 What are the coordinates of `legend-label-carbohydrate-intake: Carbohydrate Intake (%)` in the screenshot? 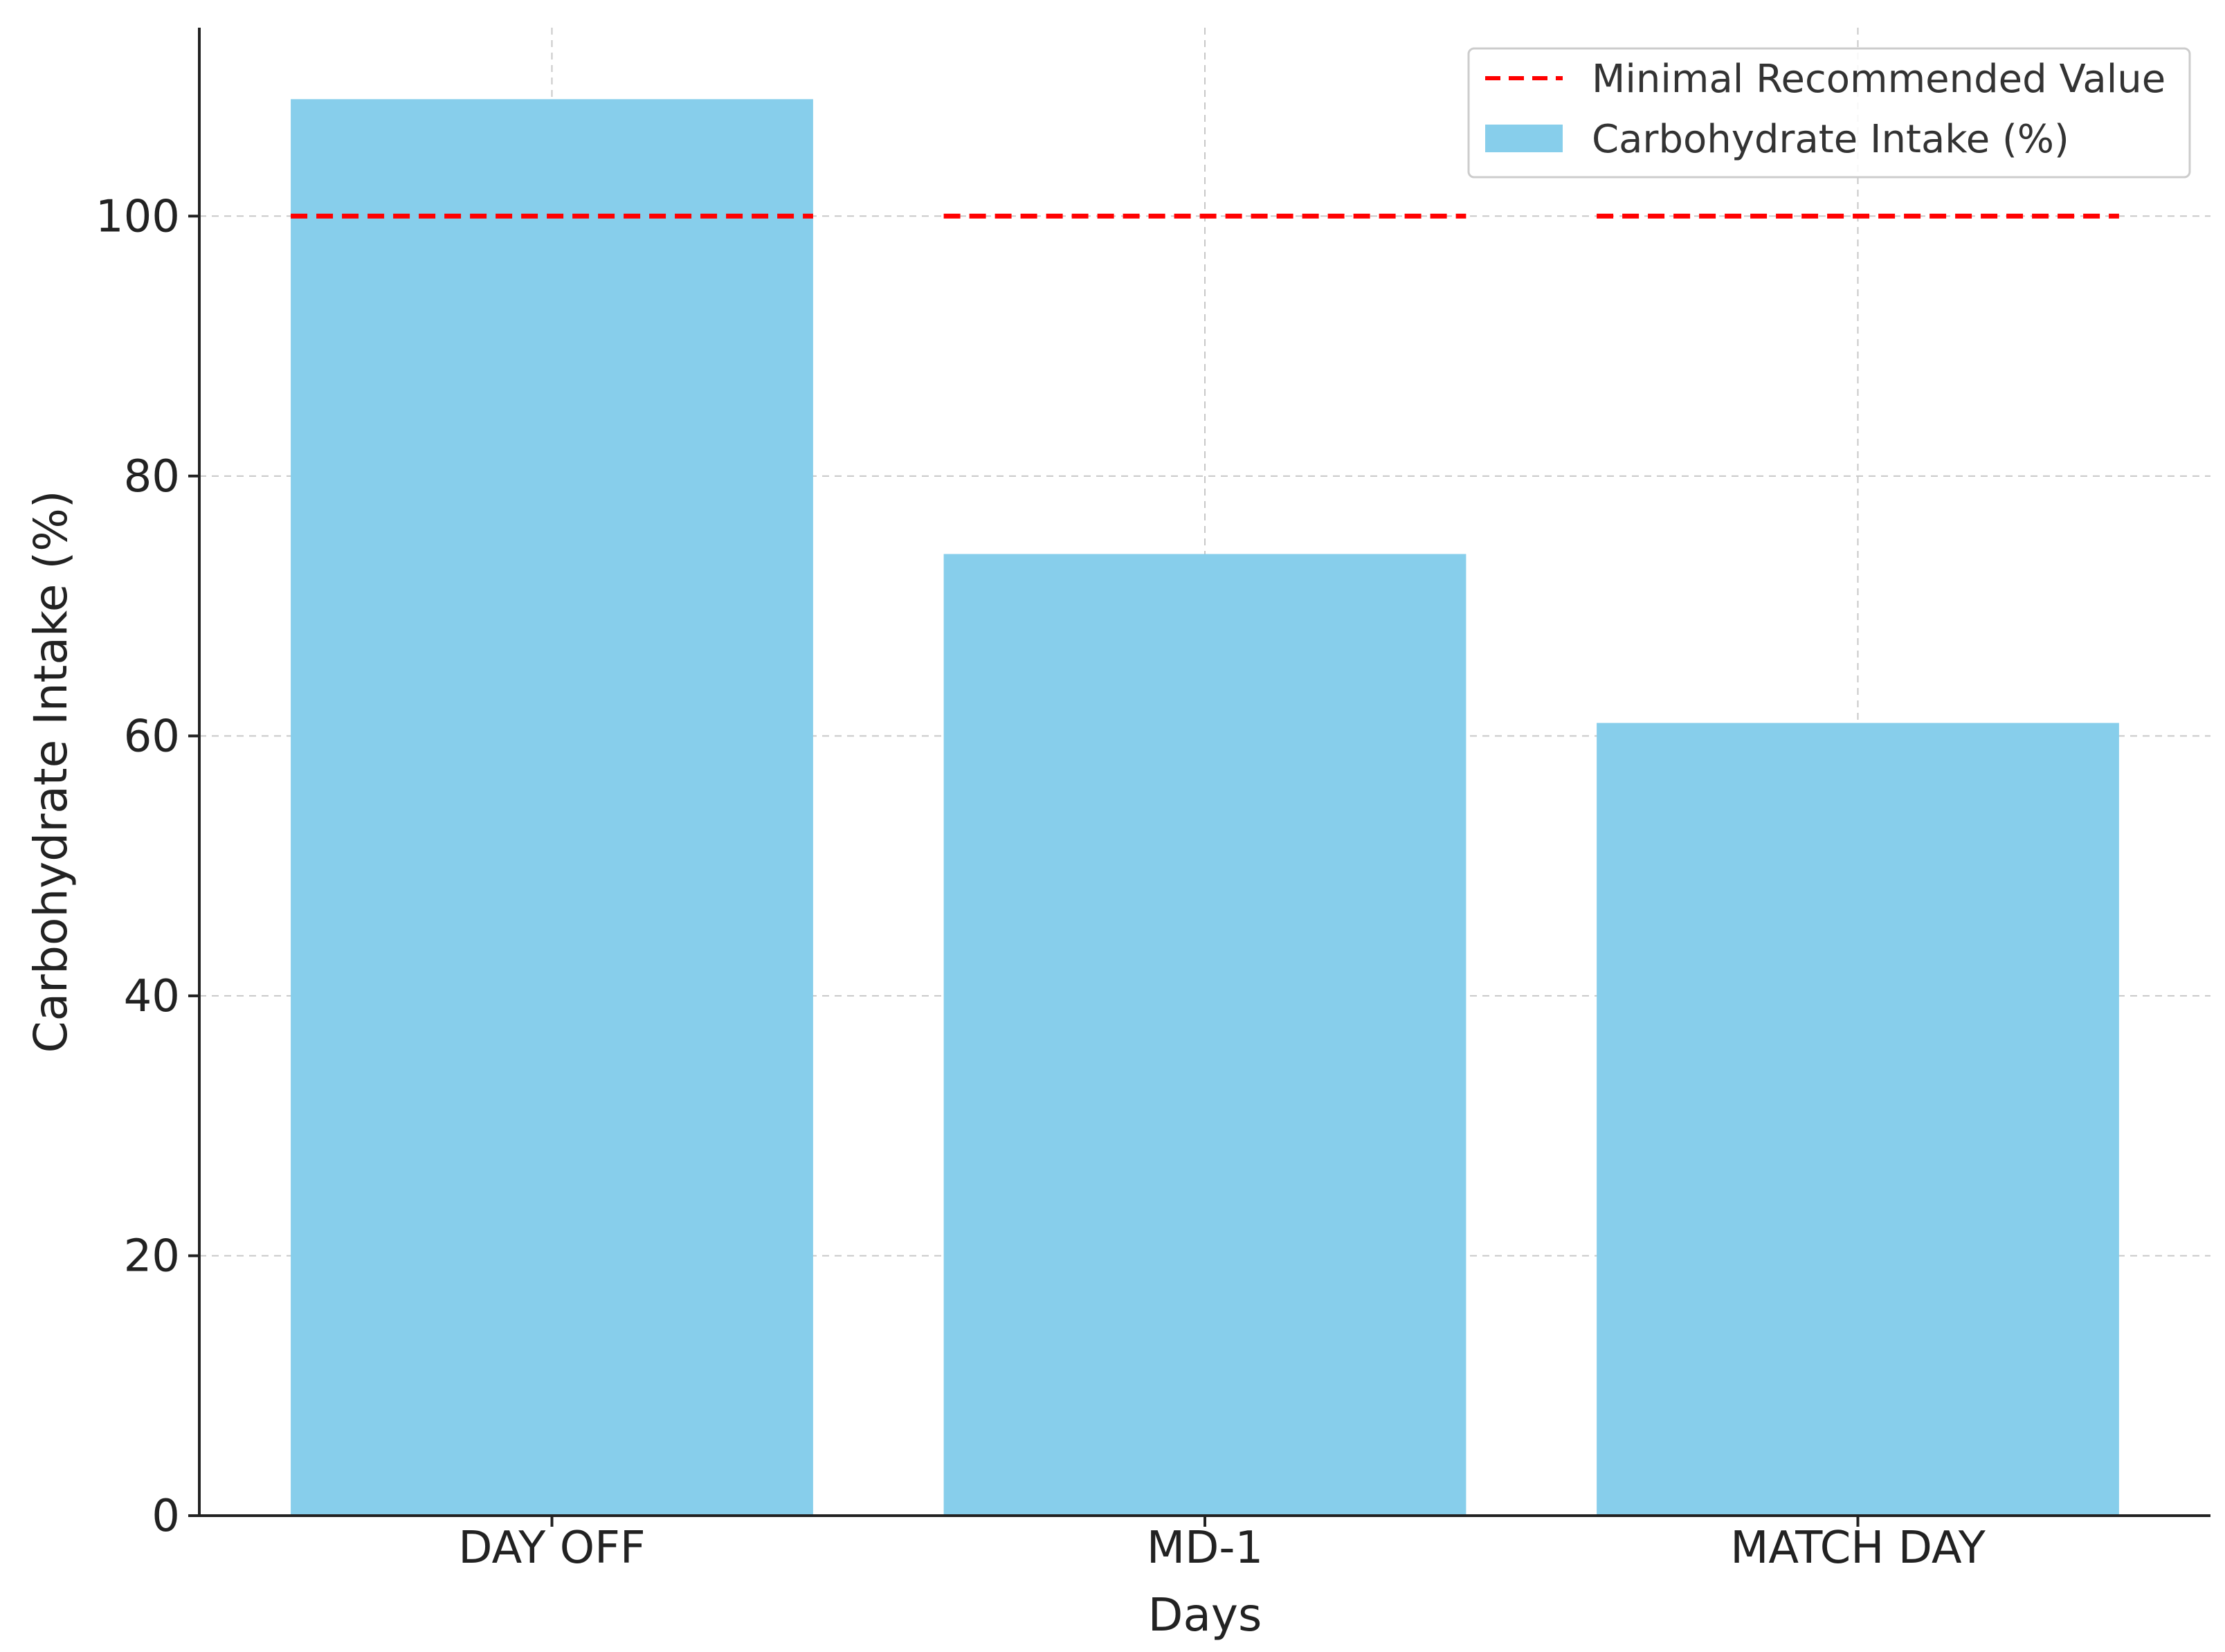 It's located at (1830, 139).